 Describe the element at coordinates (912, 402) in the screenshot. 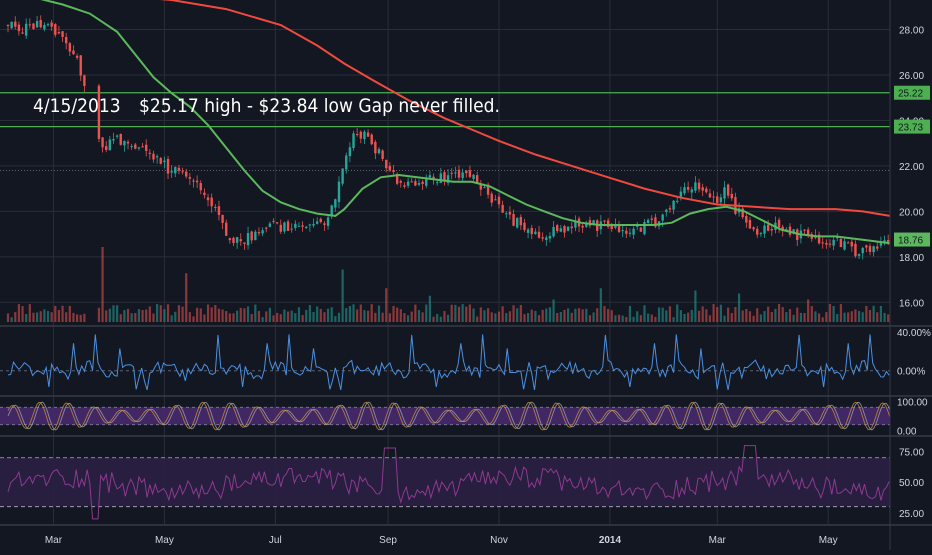

I see `oscillator-tick-label: 100.00` at that location.